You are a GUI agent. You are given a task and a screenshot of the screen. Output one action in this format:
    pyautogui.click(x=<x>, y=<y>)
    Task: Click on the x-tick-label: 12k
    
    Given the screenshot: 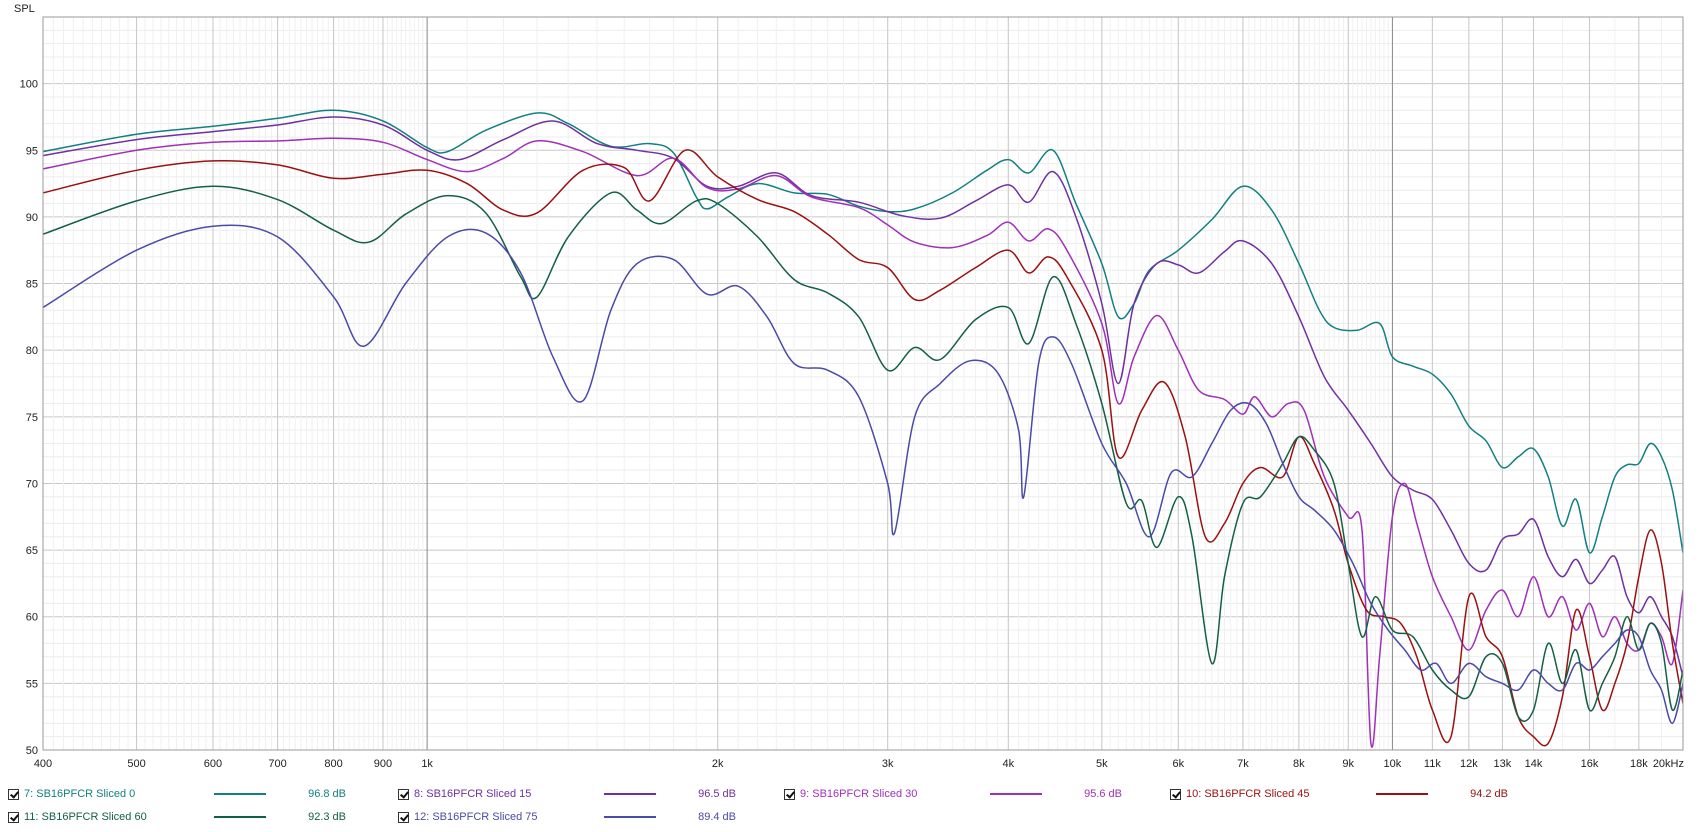 What is the action you would take?
    pyautogui.click(x=1469, y=764)
    